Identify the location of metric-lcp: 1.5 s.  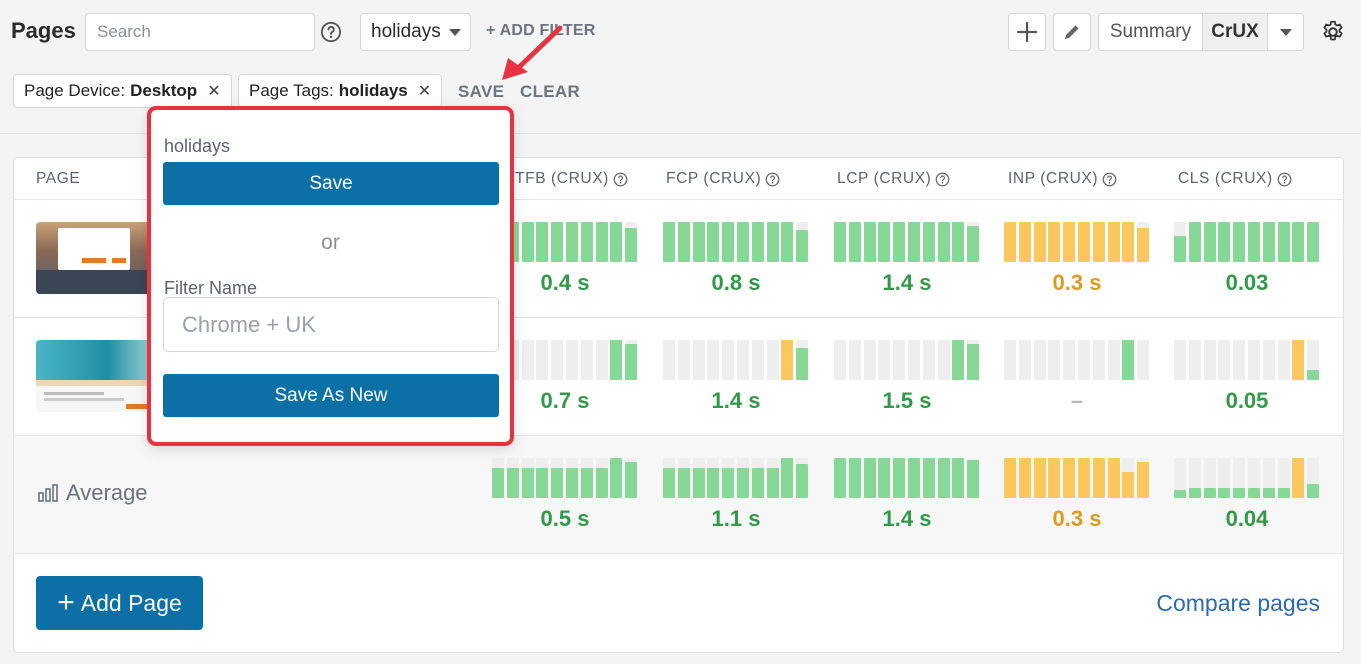
(907, 377).